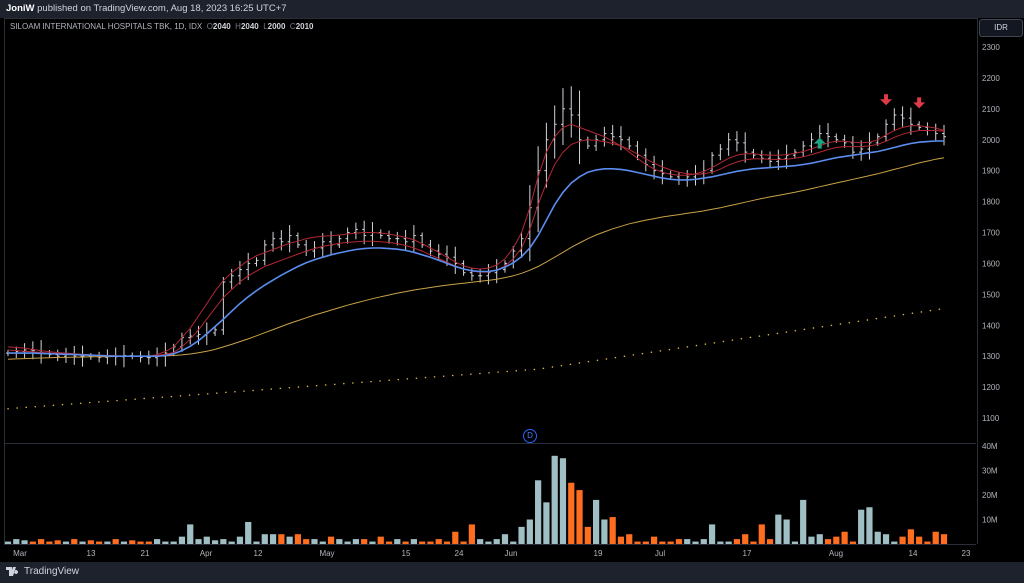 The image size is (1024, 583). I want to click on time-tick-label: 19, so click(598, 553).